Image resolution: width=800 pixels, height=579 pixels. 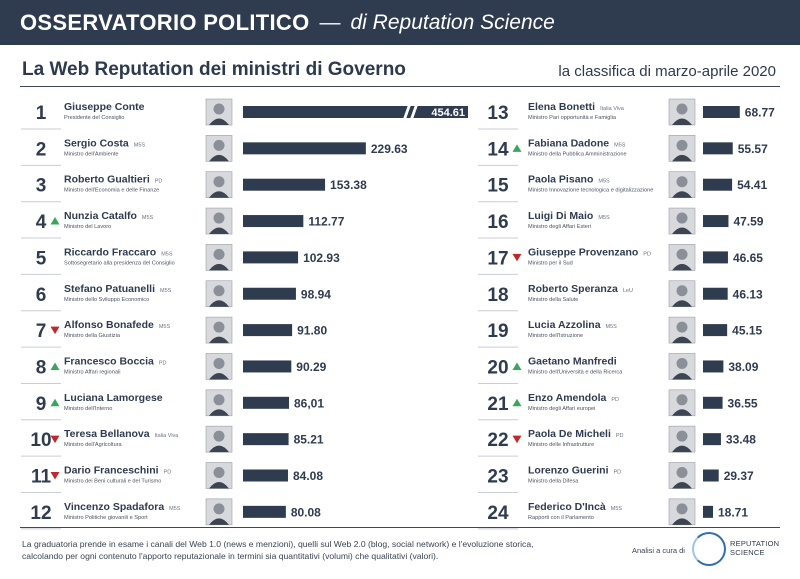 What do you see at coordinates (41, 113) in the screenshot?
I see `rank-1-number: 1` at bounding box center [41, 113].